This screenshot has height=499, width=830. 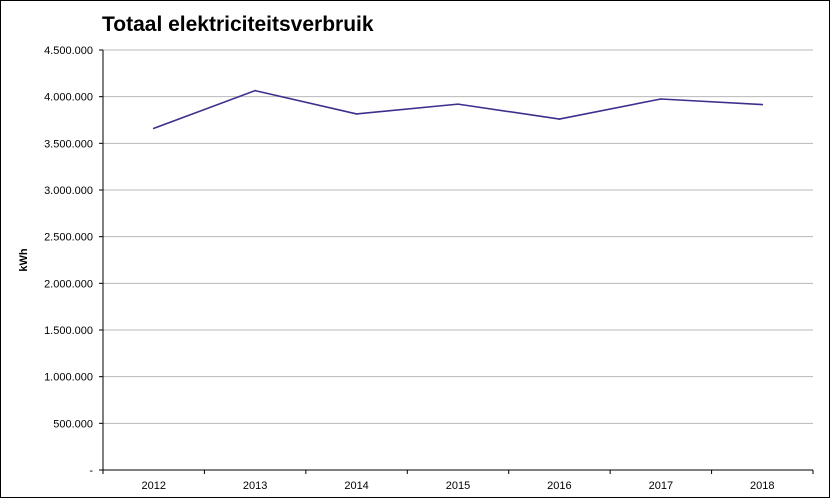 I want to click on y-tick-label: 2.000.000, so click(x=68, y=284).